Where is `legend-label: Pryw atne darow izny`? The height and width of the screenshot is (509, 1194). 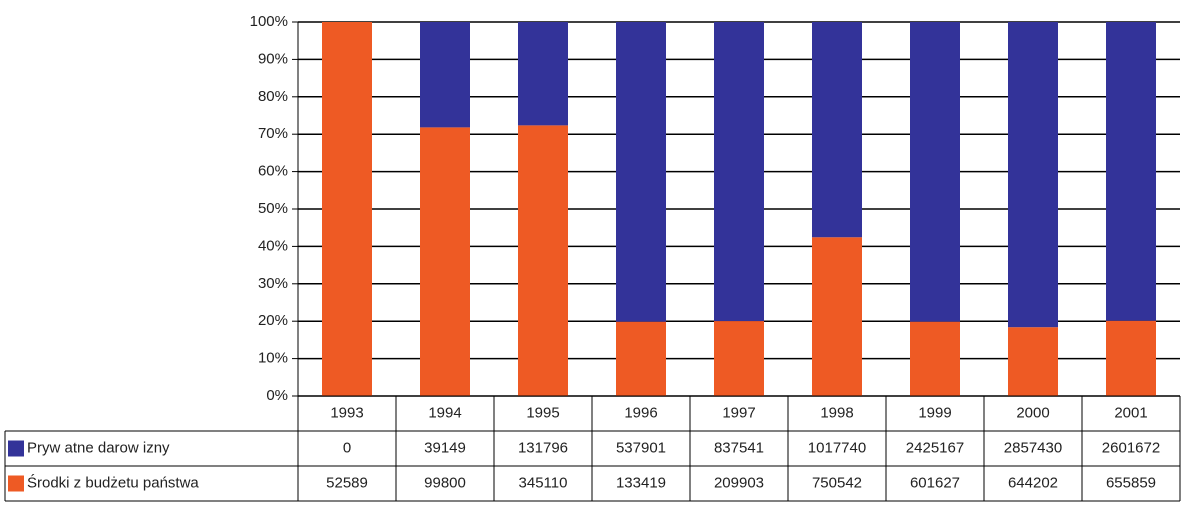
legend-label: Pryw atne darow izny is located at coordinates (98, 447).